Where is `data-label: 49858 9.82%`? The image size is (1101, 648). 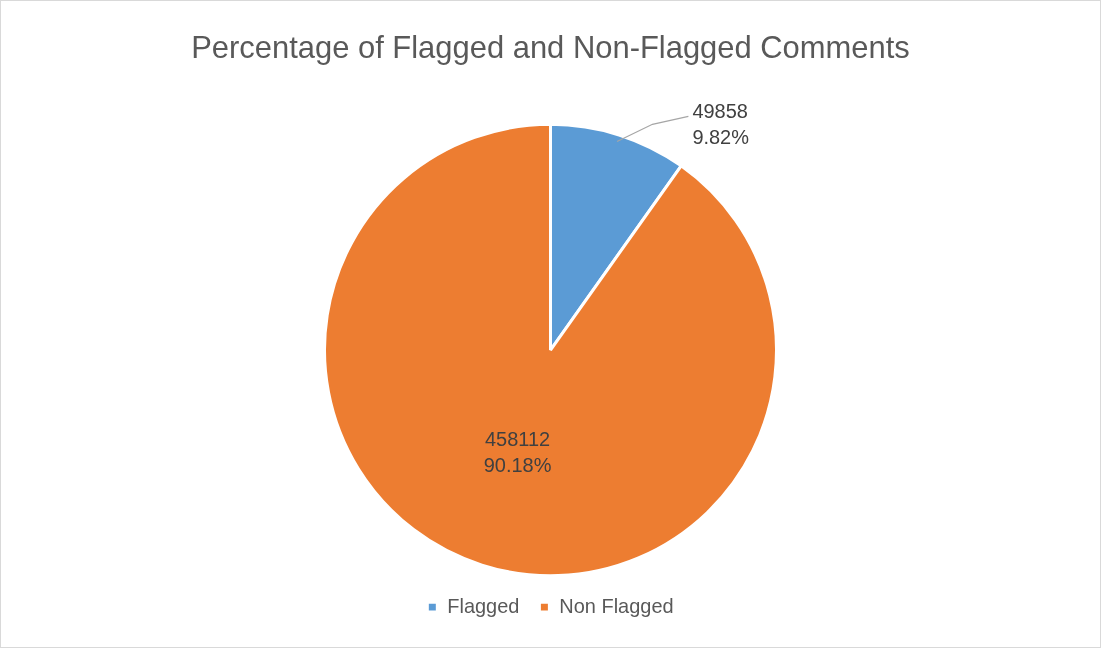
data-label: 49858 9.82% is located at coordinates (721, 123).